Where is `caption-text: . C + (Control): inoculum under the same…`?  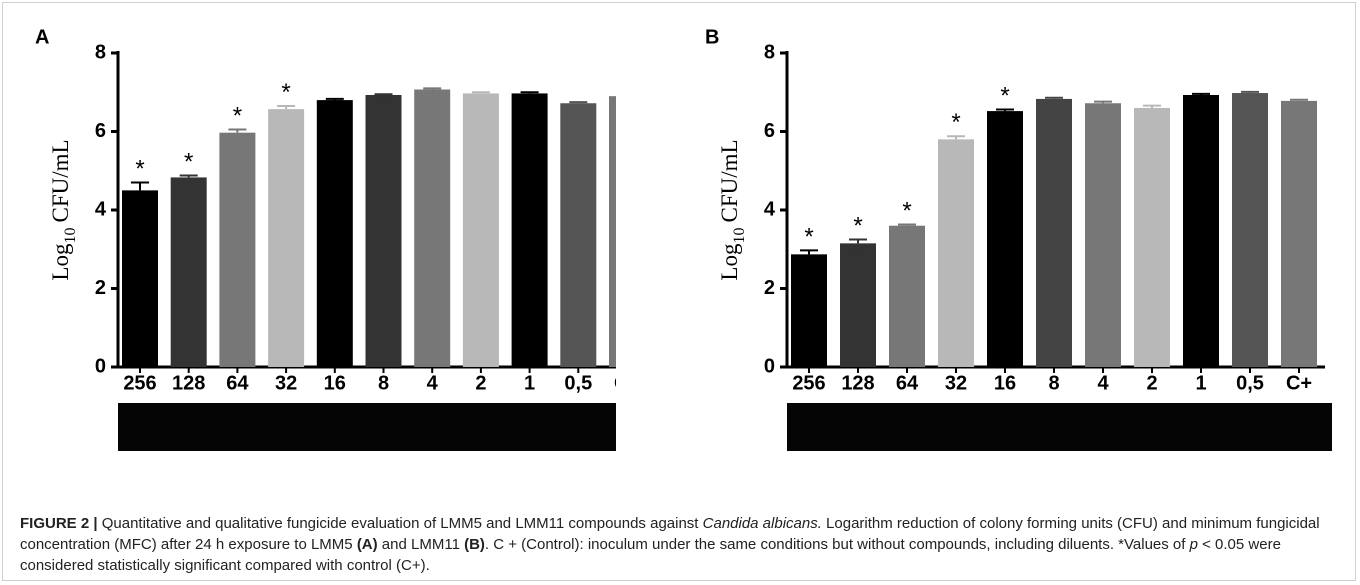 caption-text: . C + (Control): inoculum under the same… is located at coordinates (837, 544).